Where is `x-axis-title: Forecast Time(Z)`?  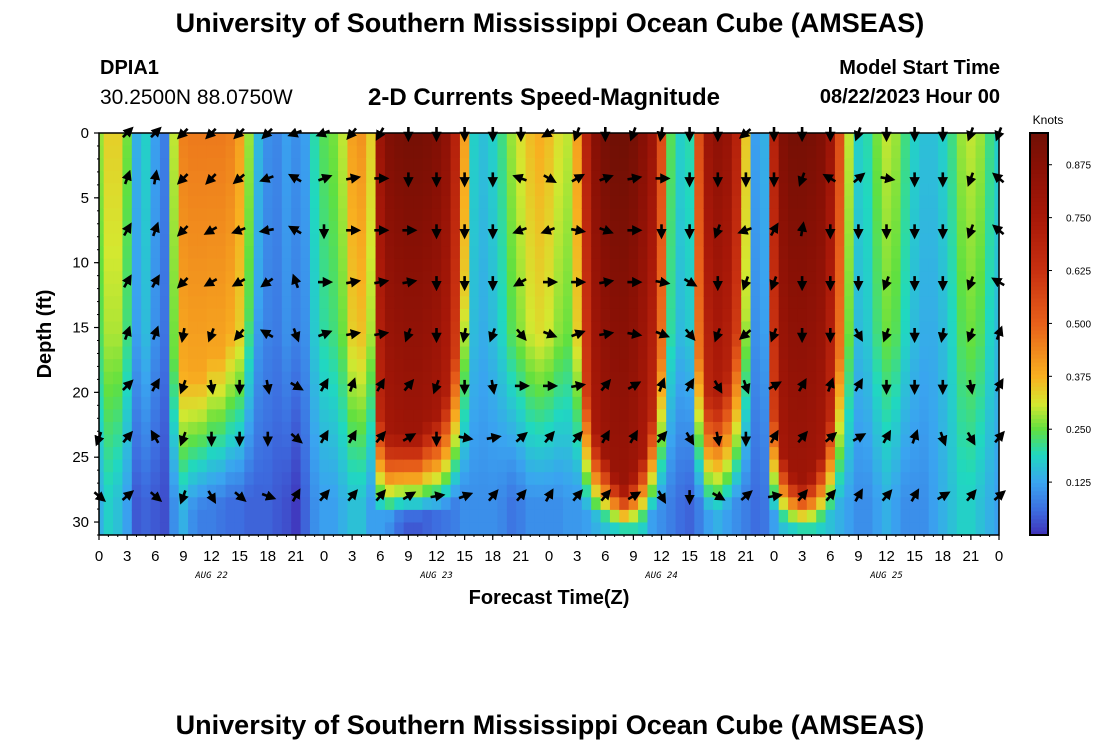
x-axis-title: Forecast Time(Z) is located at coordinates (549, 598).